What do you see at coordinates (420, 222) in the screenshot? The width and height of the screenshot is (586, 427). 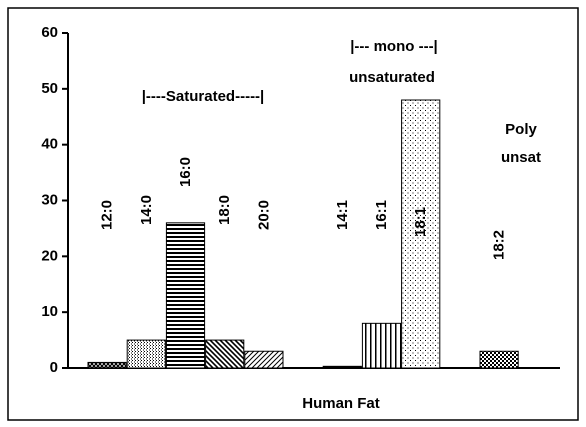 I see `bar-label: 18:1` at bounding box center [420, 222].